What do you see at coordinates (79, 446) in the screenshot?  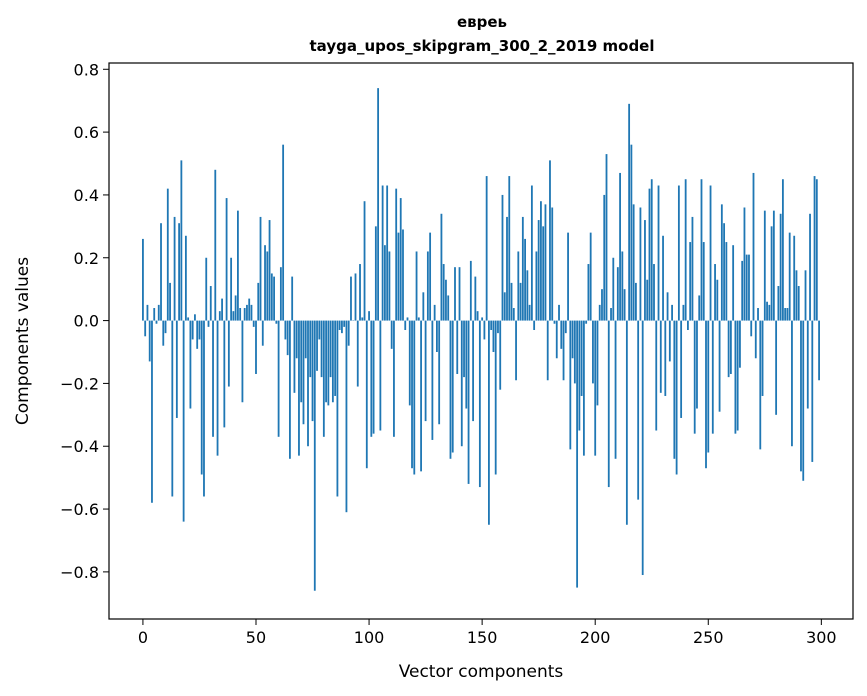 I see `y-tick-label: −0.4` at bounding box center [79, 446].